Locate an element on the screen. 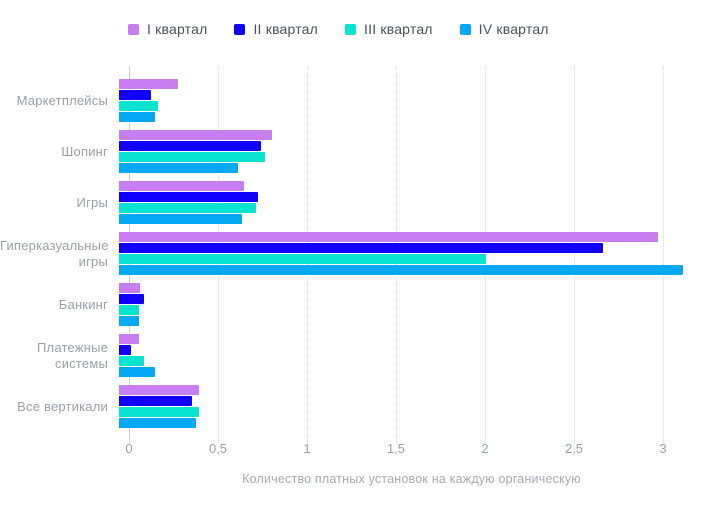  category-label: Шопинг is located at coordinates (84, 151).